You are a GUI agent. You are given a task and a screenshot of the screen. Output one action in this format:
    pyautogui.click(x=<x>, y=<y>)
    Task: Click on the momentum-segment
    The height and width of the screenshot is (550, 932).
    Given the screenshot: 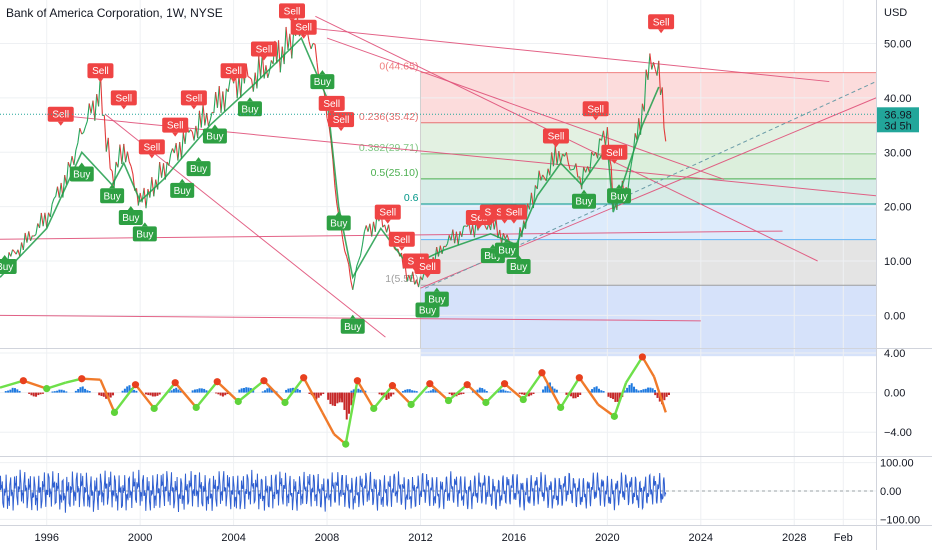 What is the action you would take?
    pyautogui.click(x=439, y=392)
    